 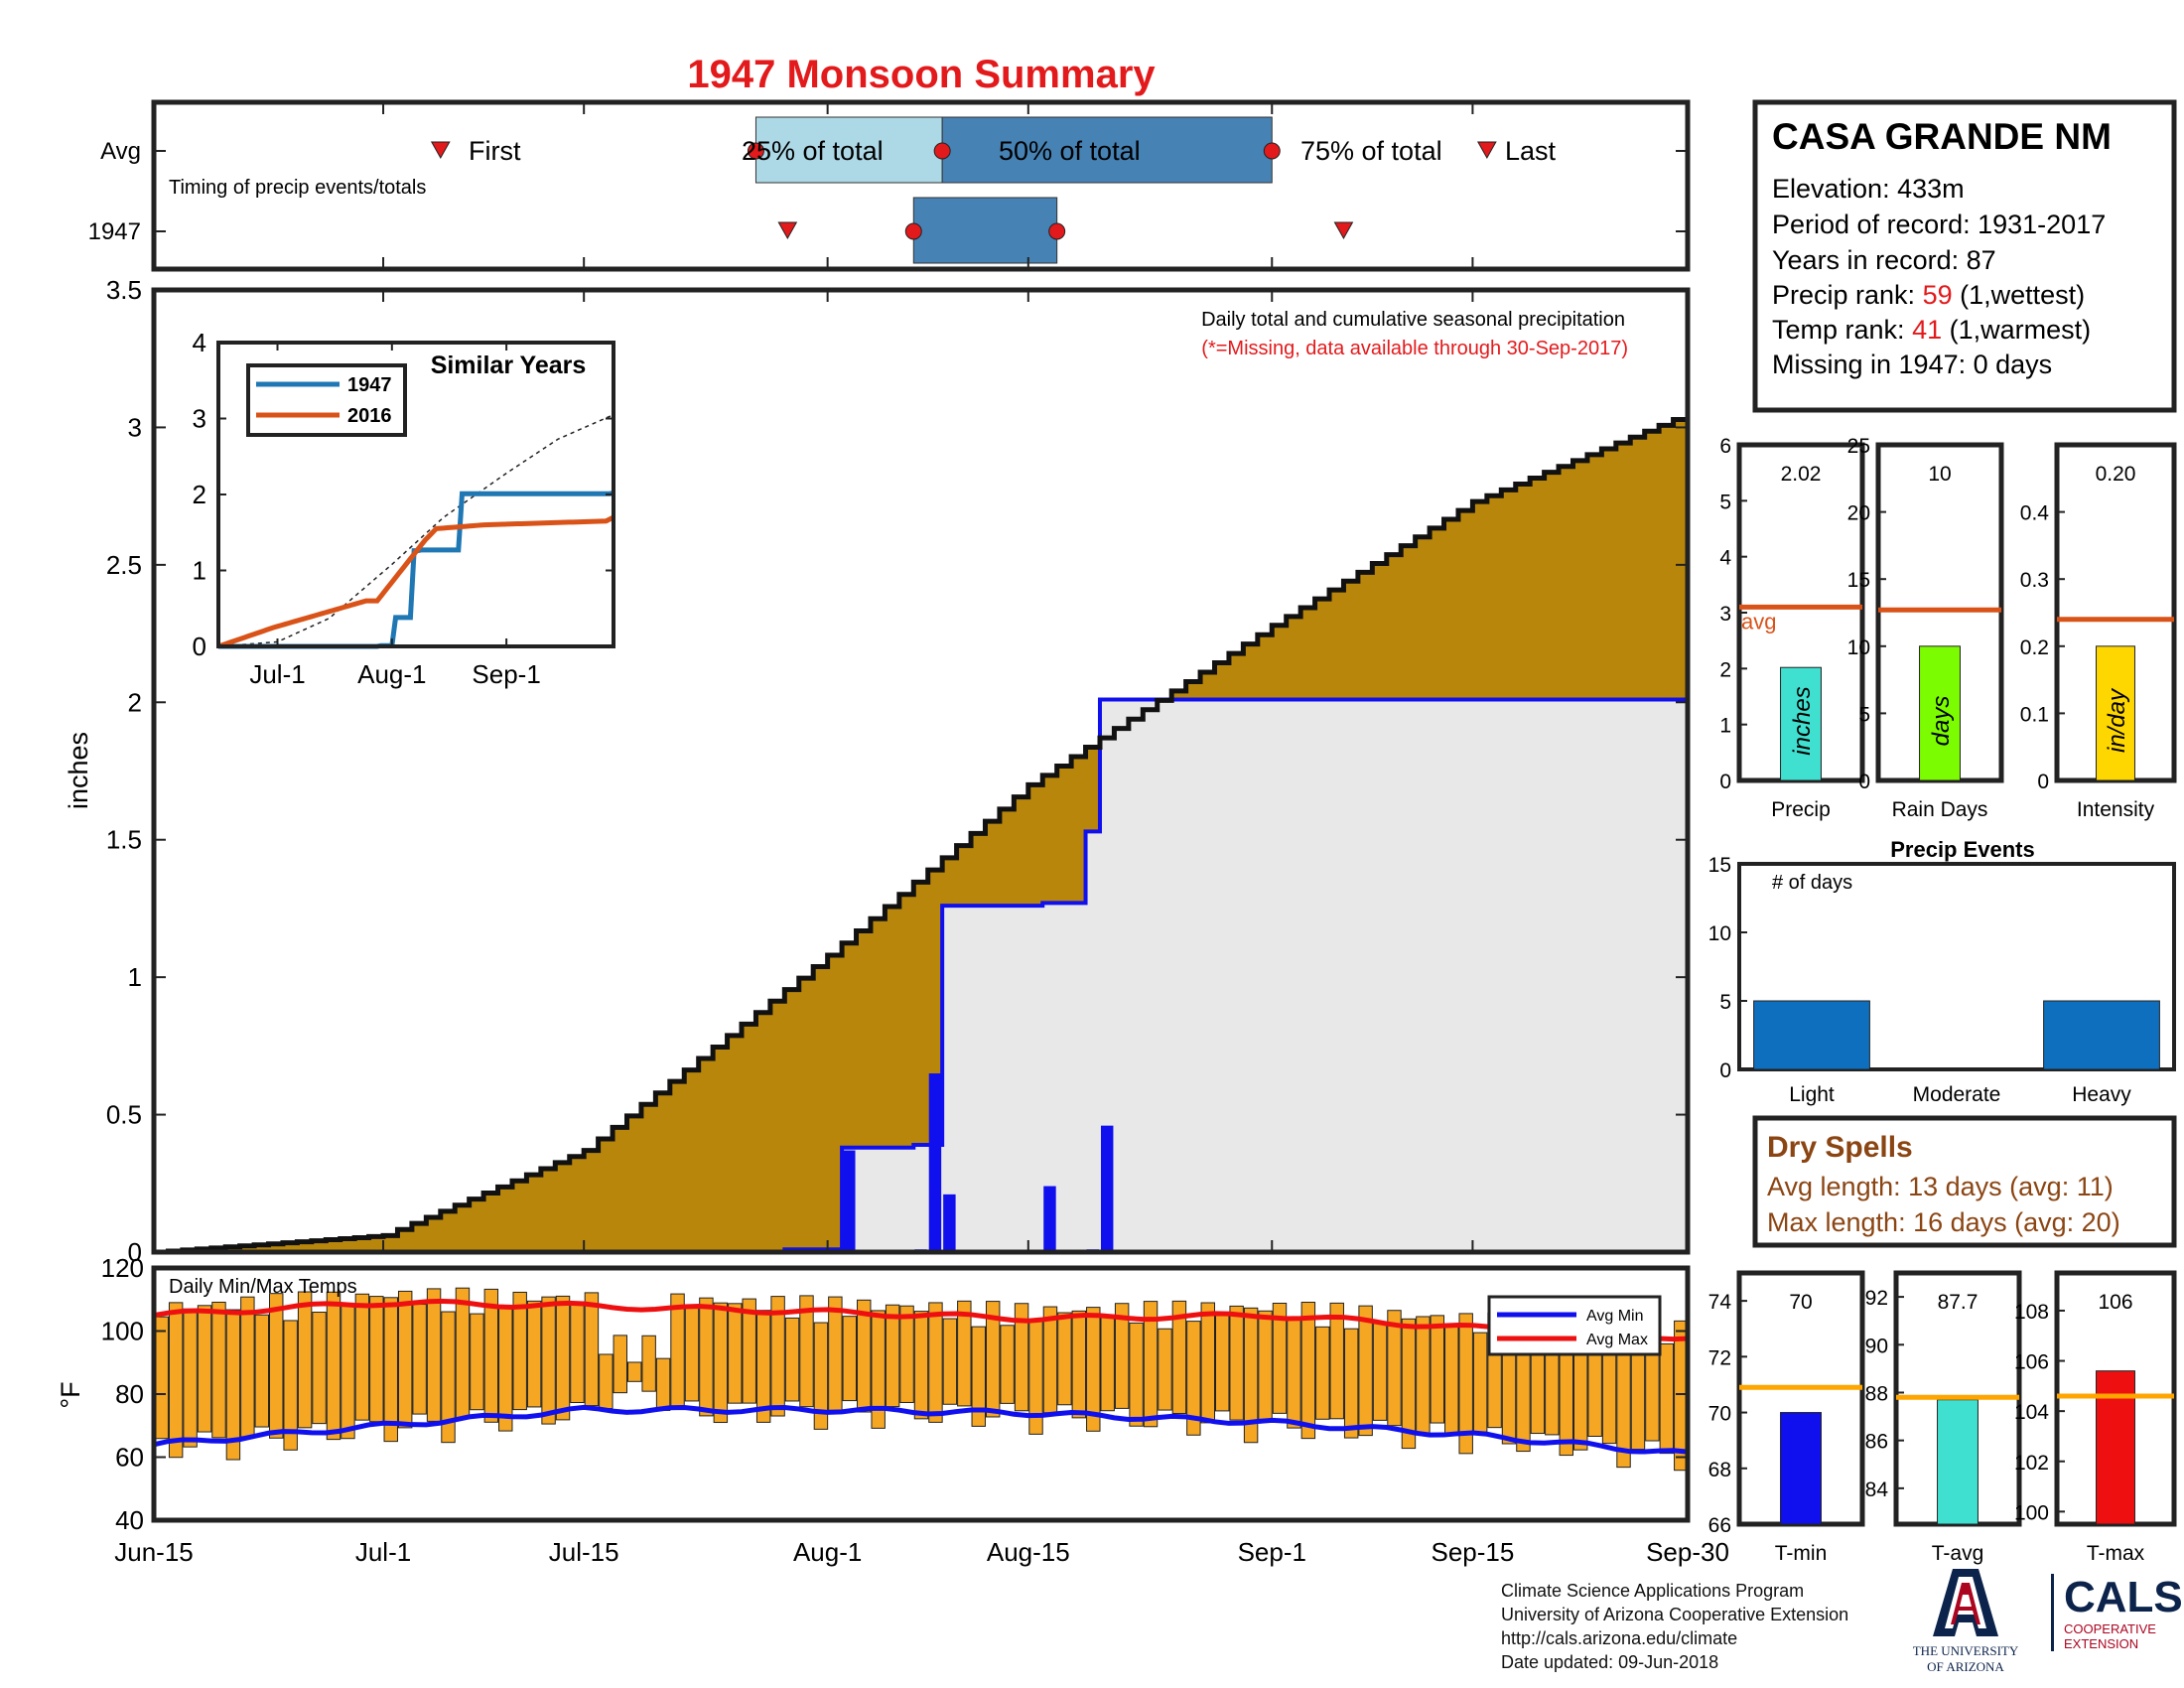 I want to click on x-tick-label: Aug-15, so click(x=1028, y=1552).